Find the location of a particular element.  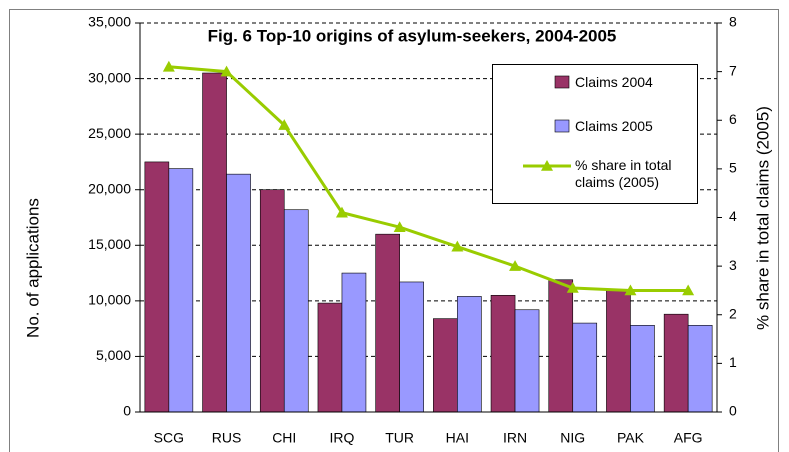

y2-tick-label: 0 is located at coordinates (733, 411).